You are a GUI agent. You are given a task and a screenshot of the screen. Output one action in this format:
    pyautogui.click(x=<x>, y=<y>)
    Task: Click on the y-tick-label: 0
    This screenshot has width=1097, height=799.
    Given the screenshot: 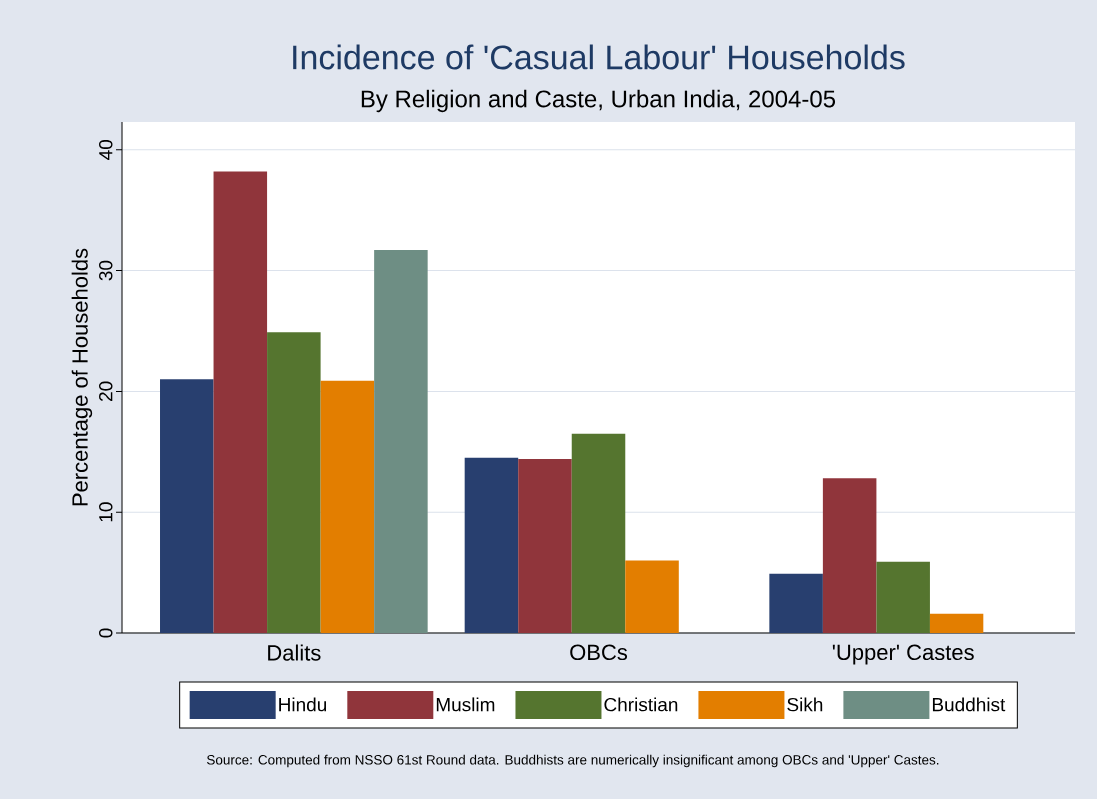 What is the action you would take?
    pyautogui.click(x=106, y=633)
    